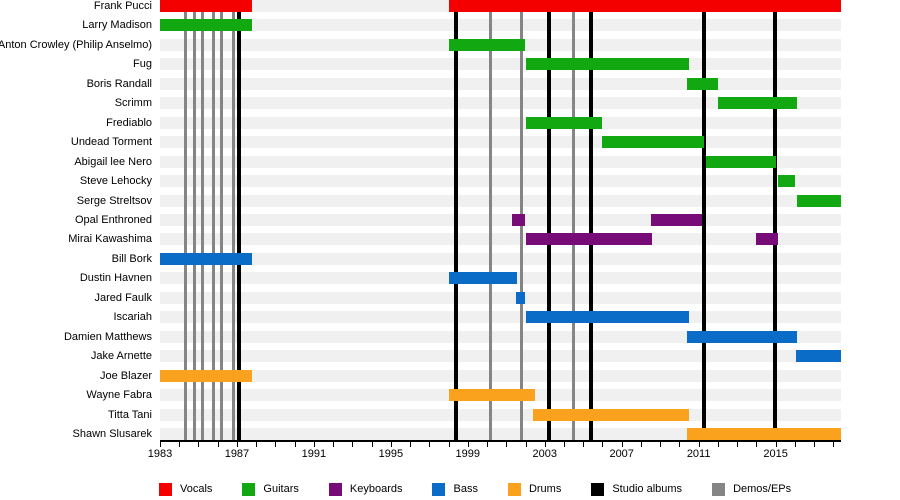 This screenshot has height=500, width=900. What do you see at coordinates (165, 489) in the screenshot?
I see `vocals-swatch-icon` at bounding box center [165, 489].